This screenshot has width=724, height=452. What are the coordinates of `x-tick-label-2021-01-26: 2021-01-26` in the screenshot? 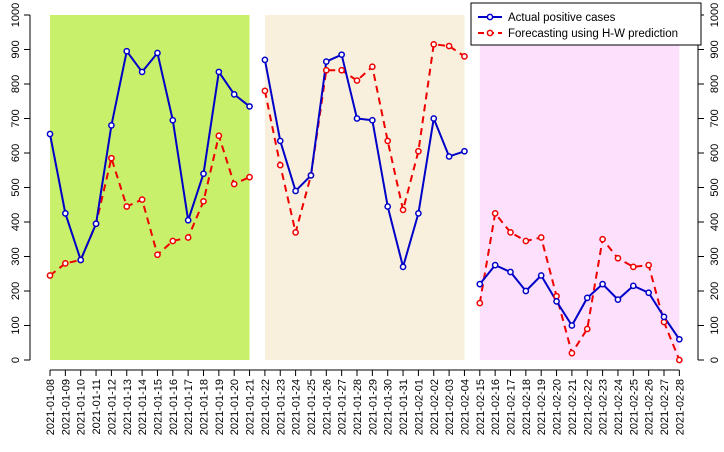 It's located at (327, 407).